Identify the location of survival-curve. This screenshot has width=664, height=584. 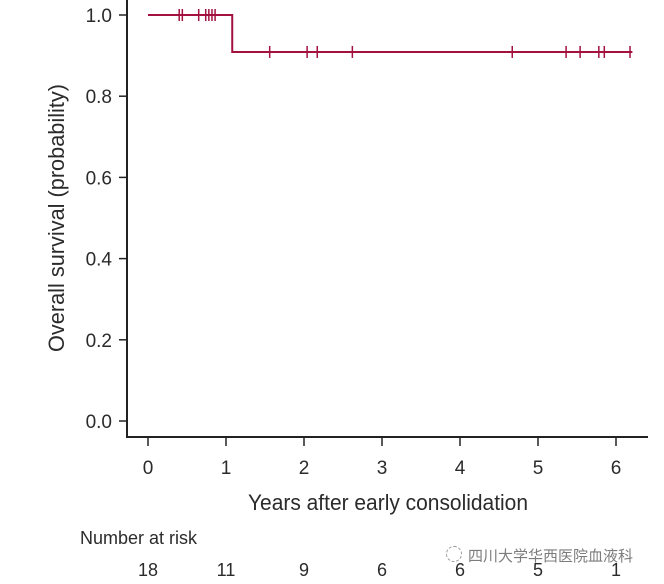
(390, 33).